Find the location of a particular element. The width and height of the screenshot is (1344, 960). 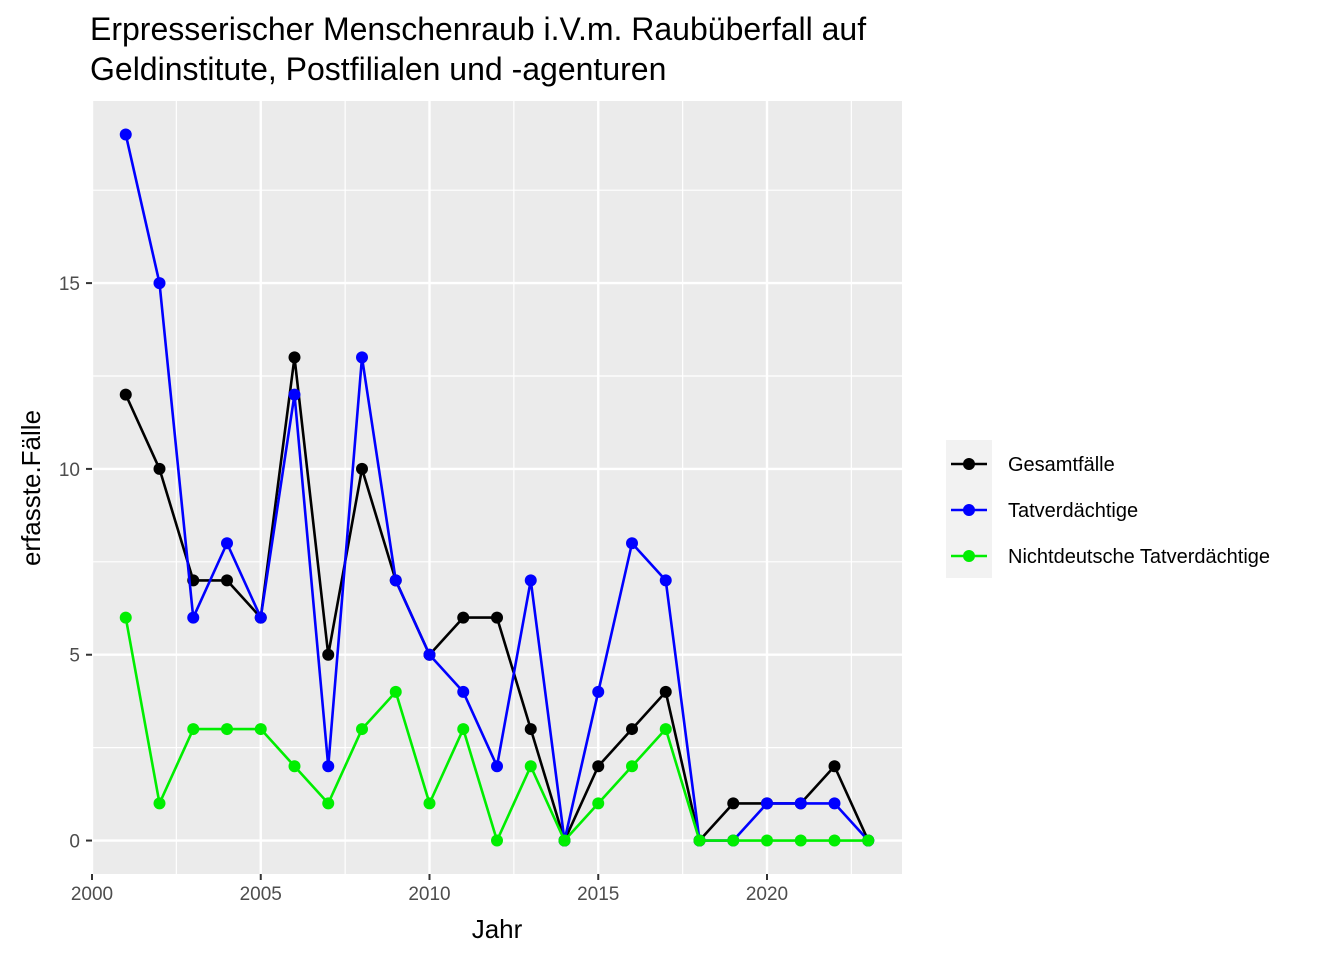

legend-label: Tatverdächtige is located at coordinates (1073, 511).